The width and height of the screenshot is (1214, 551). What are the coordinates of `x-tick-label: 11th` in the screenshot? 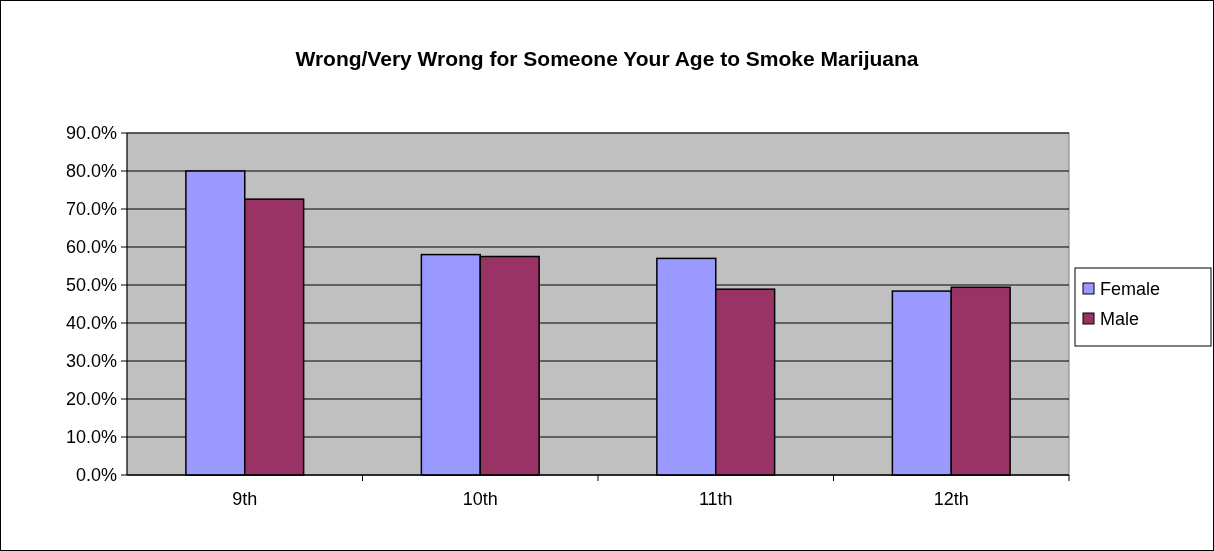 It's located at (715, 499).